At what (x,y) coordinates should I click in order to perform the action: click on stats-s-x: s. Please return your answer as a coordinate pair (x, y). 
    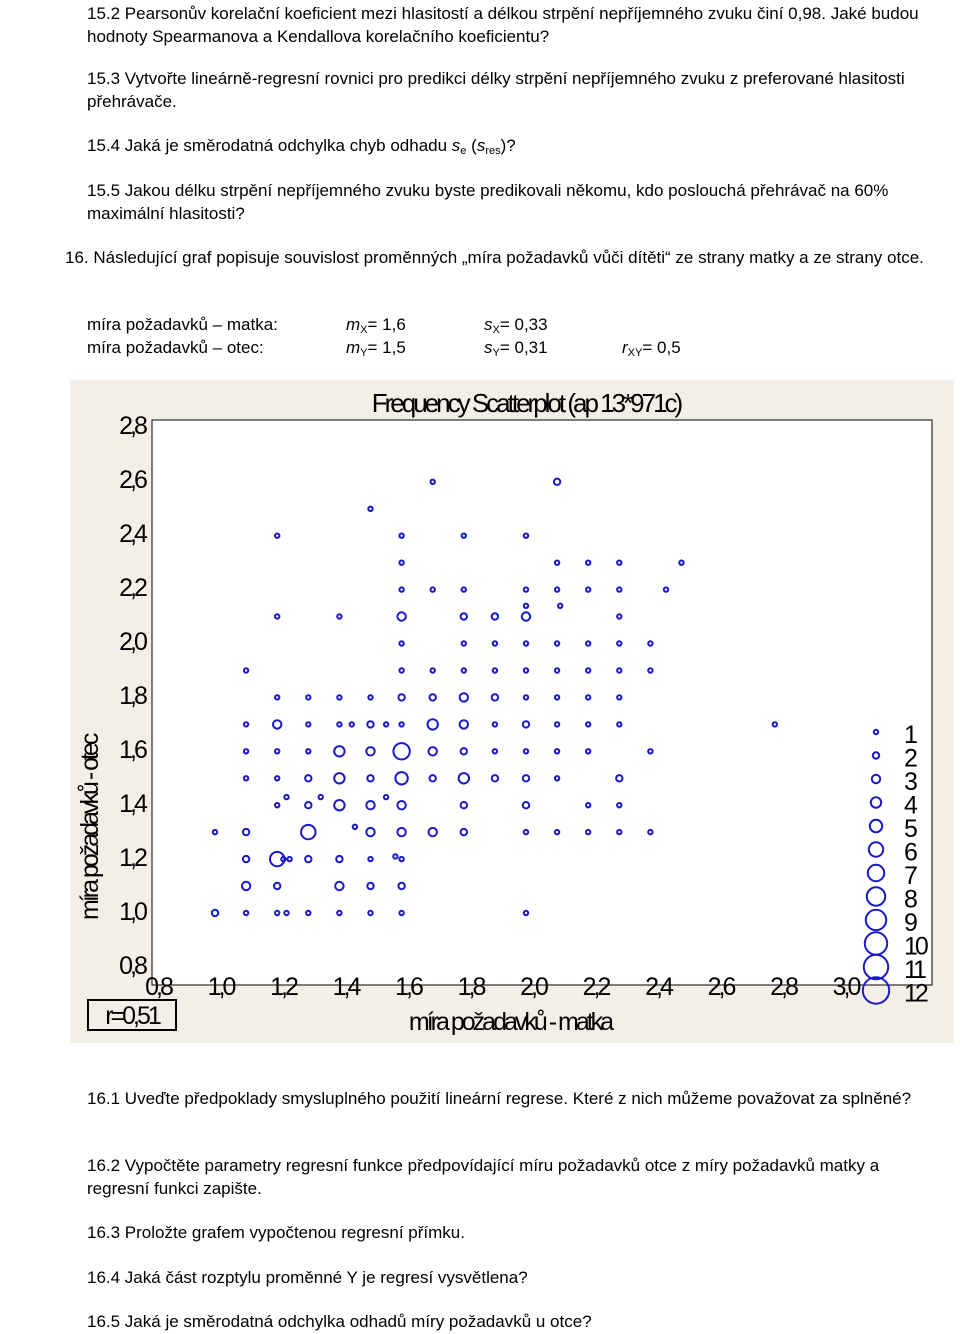
    Looking at the image, I should click on (488, 324).